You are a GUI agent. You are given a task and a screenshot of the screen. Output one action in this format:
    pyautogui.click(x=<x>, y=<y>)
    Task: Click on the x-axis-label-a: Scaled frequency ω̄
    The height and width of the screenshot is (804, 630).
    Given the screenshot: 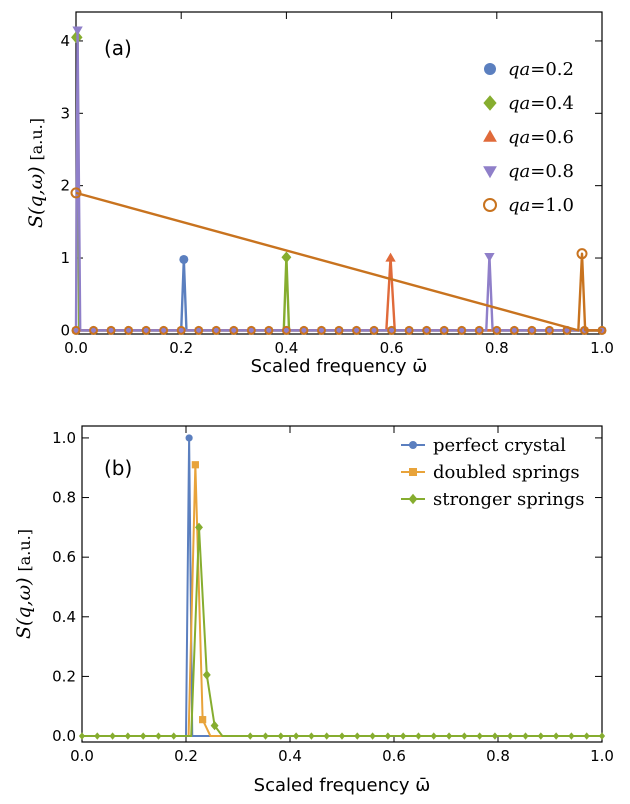 What is the action you would take?
    pyautogui.click(x=339, y=366)
    